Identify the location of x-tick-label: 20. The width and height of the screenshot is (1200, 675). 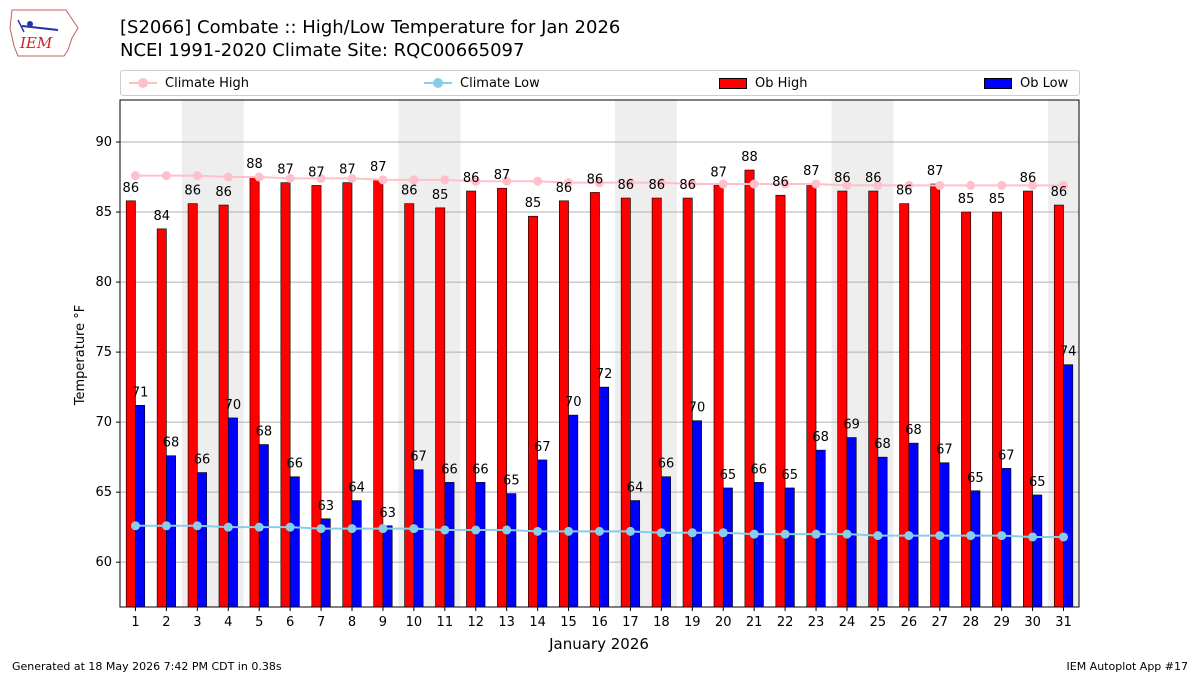
(723, 622).